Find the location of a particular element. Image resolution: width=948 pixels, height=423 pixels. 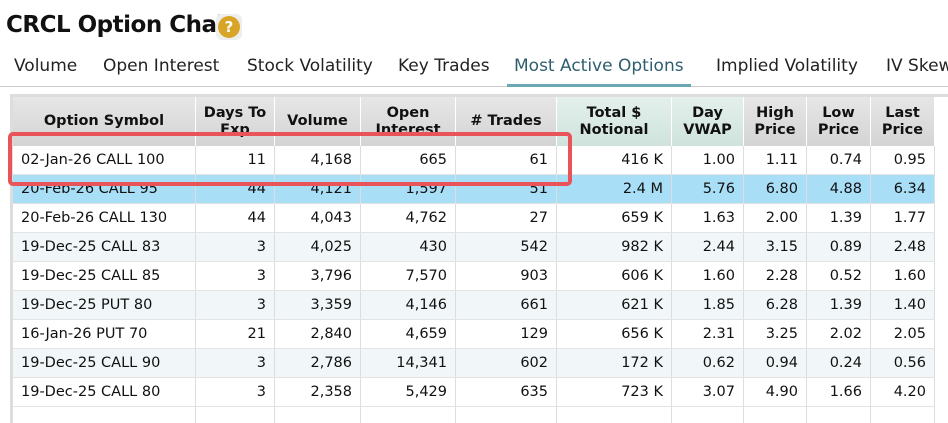

table-cell: 6.28 is located at coordinates (775, 305).